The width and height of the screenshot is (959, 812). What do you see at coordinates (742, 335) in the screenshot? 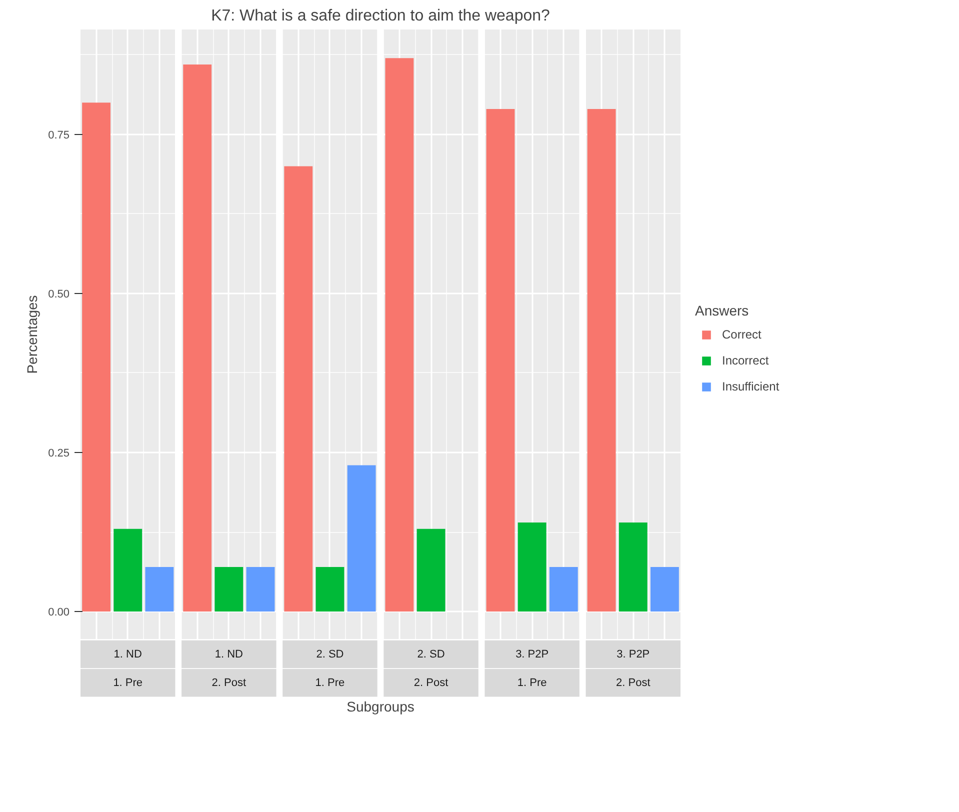
I see `legend-label: Correct` at bounding box center [742, 335].